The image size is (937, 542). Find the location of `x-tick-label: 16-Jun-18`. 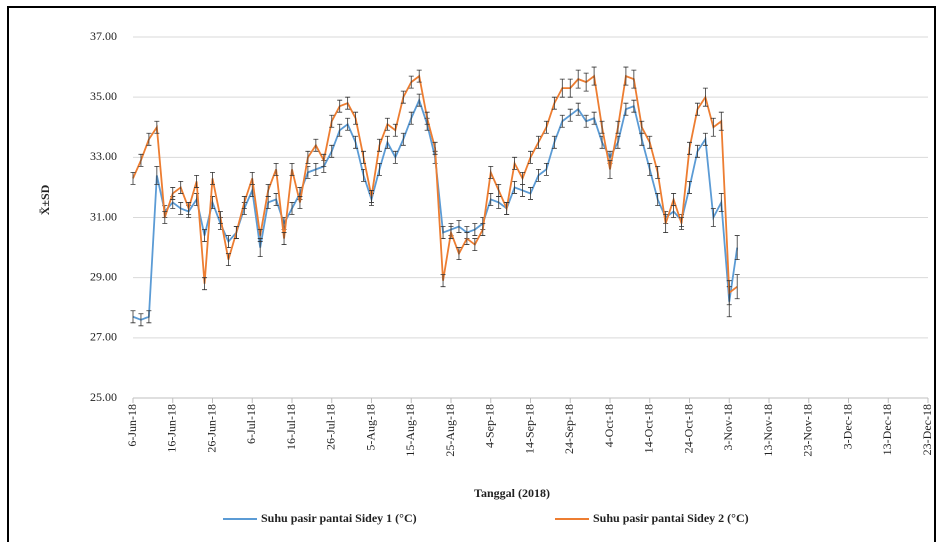

x-tick-label: 16-Jun-18 is located at coordinates (172, 428).